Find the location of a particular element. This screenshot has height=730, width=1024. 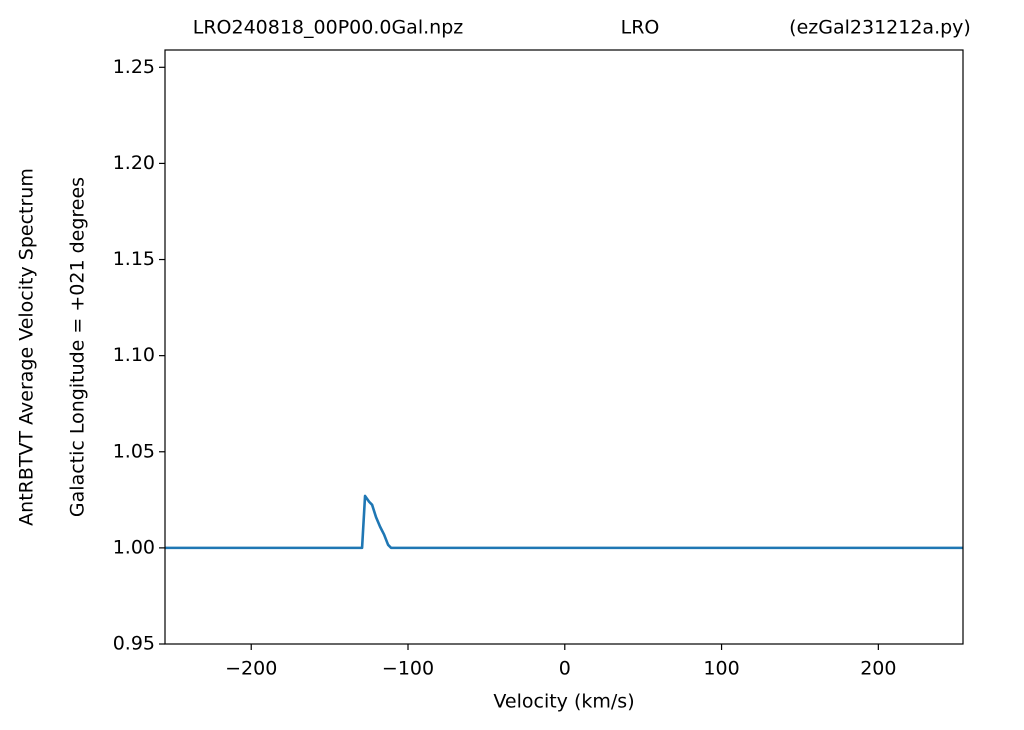

x-tick-label: 100 is located at coordinates (721, 669).